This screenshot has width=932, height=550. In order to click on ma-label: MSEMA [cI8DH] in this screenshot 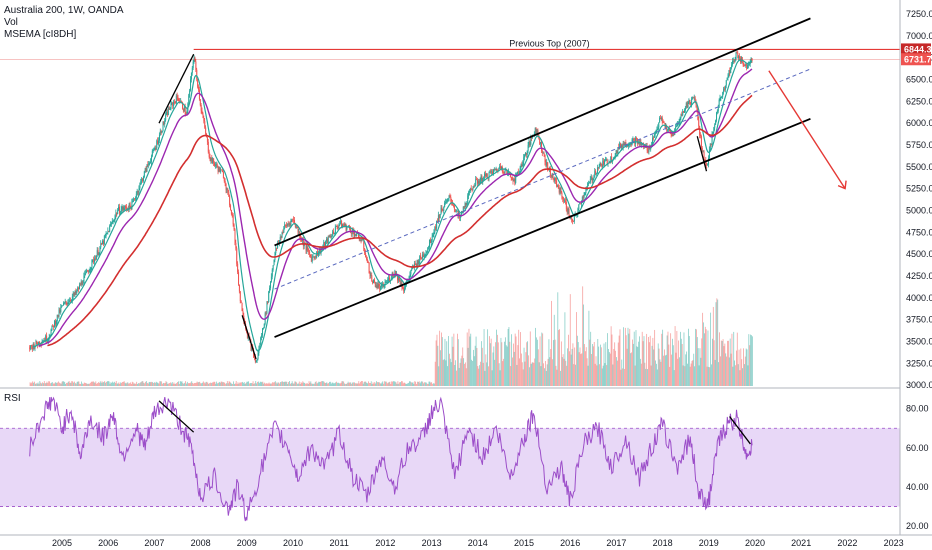, I will do `click(40, 34)`.